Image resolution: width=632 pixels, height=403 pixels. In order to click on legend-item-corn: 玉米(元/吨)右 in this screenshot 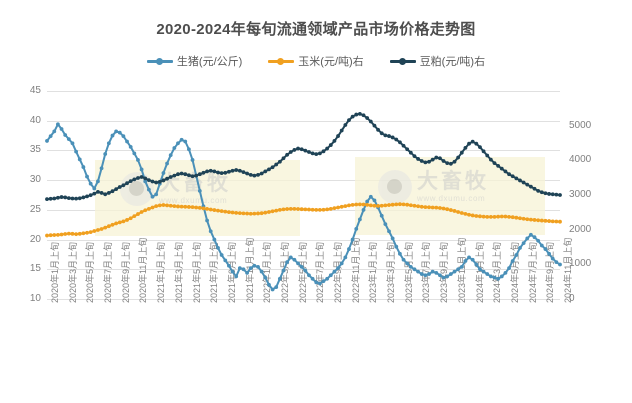, I will do `click(316, 61)`.